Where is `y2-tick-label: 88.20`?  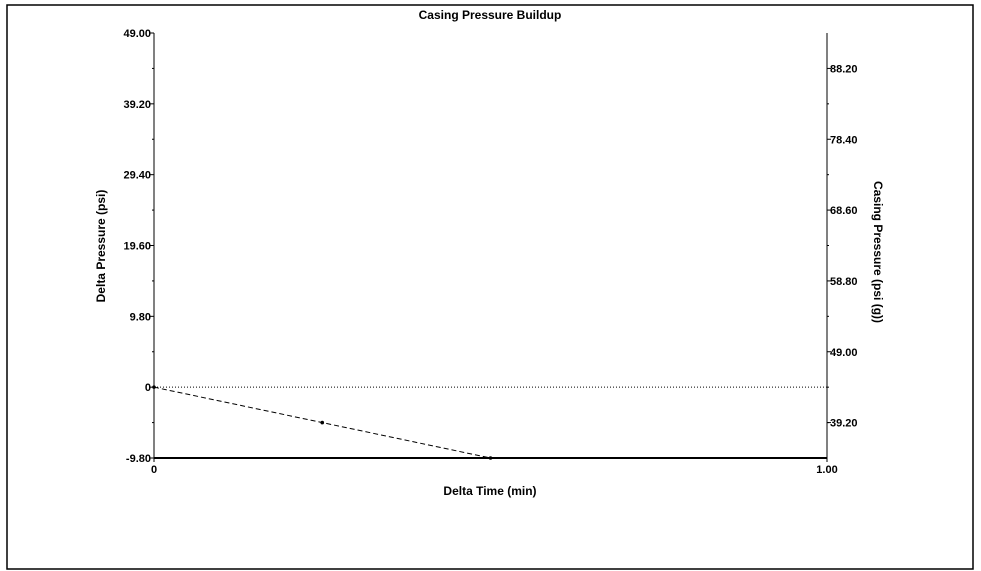 y2-tick-label: 88.20 is located at coordinates (844, 69).